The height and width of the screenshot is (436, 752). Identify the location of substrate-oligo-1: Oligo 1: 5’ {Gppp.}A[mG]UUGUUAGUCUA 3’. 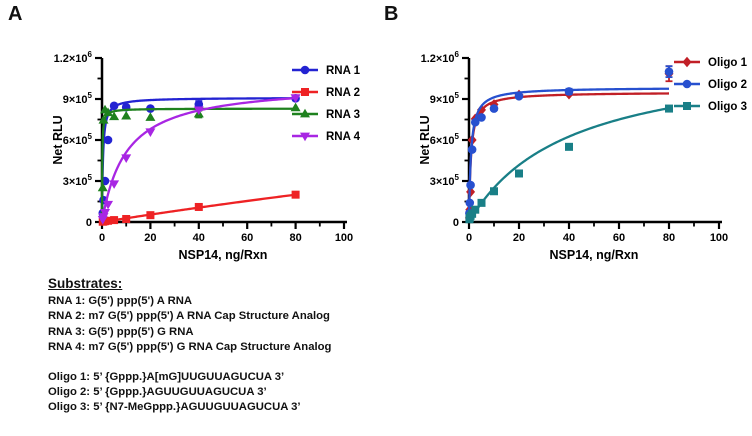
(166, 376).